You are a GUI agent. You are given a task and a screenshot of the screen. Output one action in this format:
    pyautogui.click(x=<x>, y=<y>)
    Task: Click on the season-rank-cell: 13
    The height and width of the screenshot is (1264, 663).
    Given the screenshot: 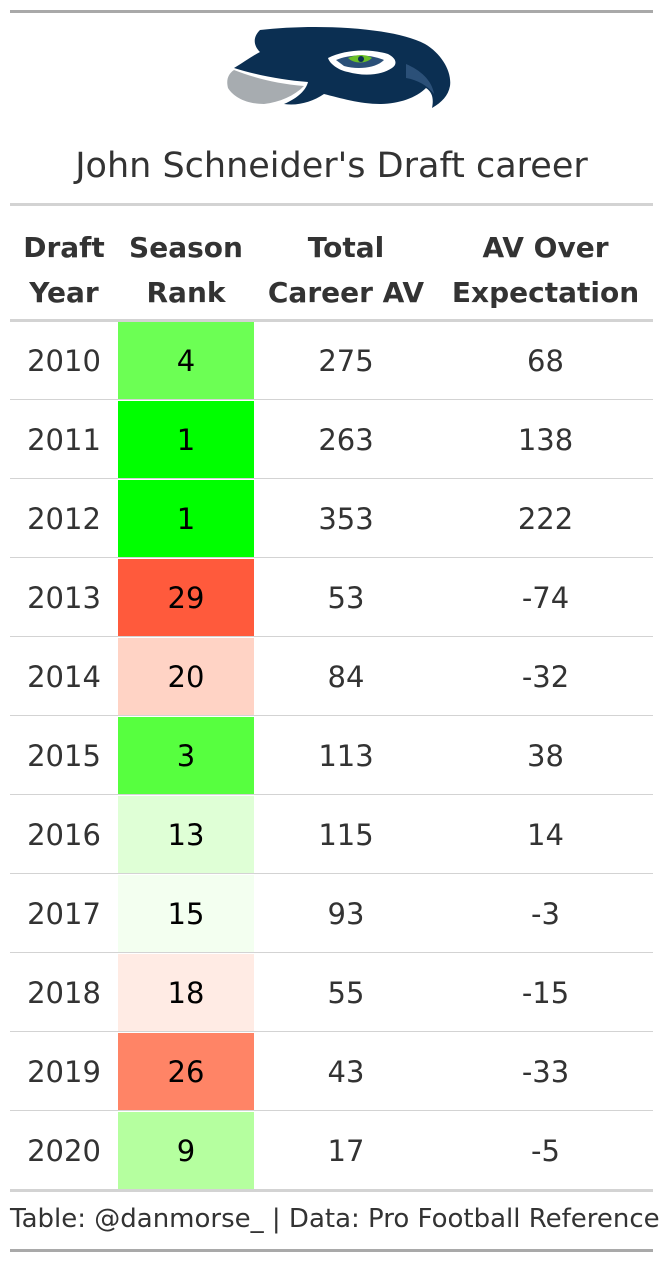 What is the action you would take?
    pyautogui.click(x=186, y=835)
    